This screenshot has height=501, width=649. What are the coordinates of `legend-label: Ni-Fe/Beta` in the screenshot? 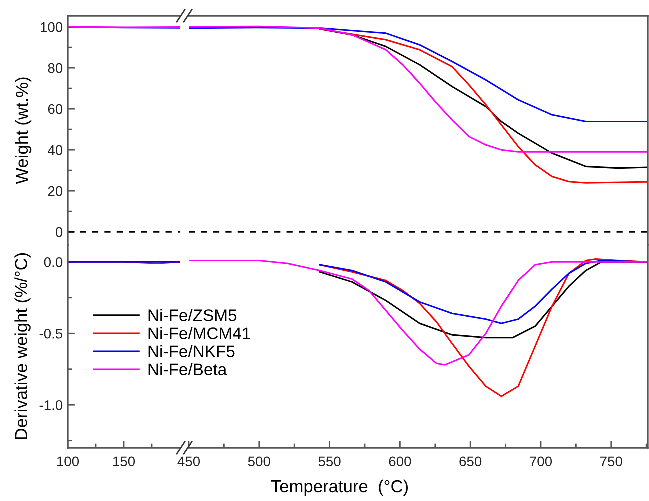 It's located at (188, 369).